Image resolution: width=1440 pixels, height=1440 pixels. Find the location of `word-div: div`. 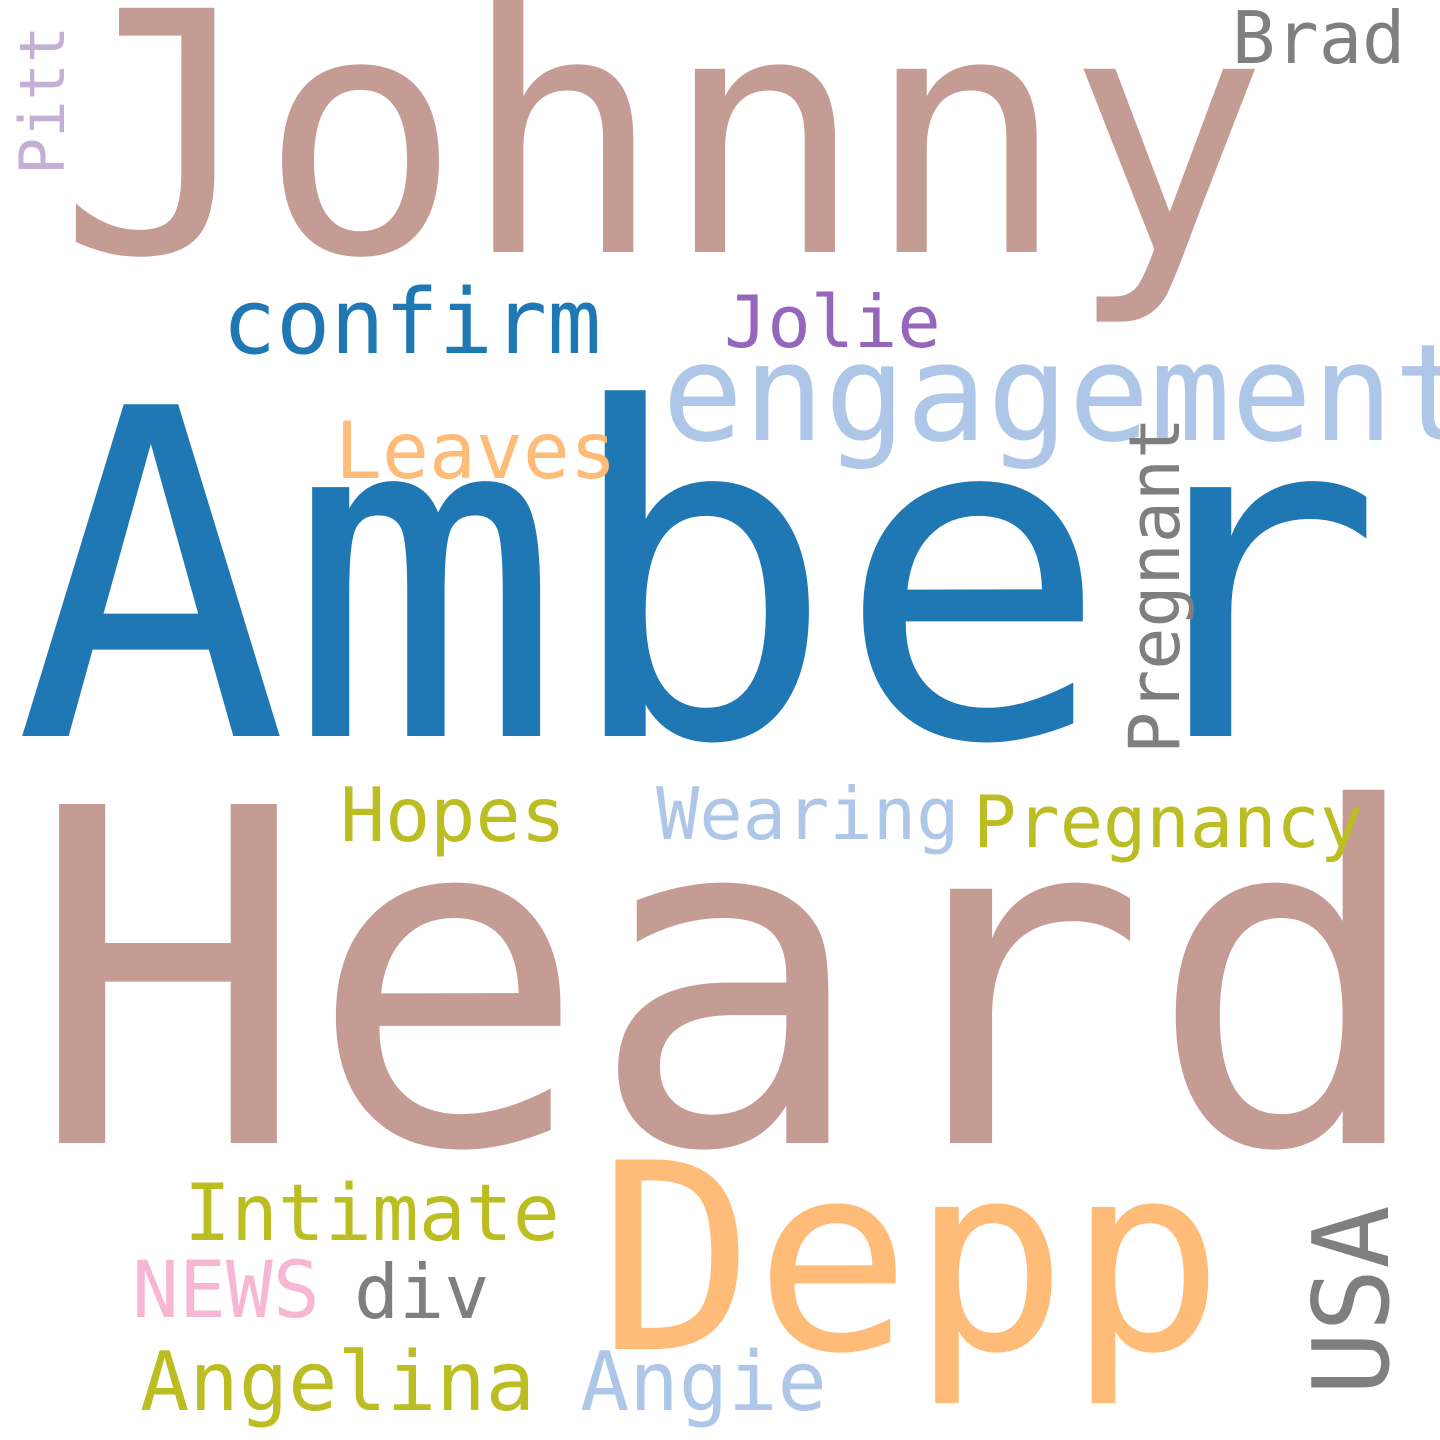

word-div: div is located at coordinates (422, 1292).